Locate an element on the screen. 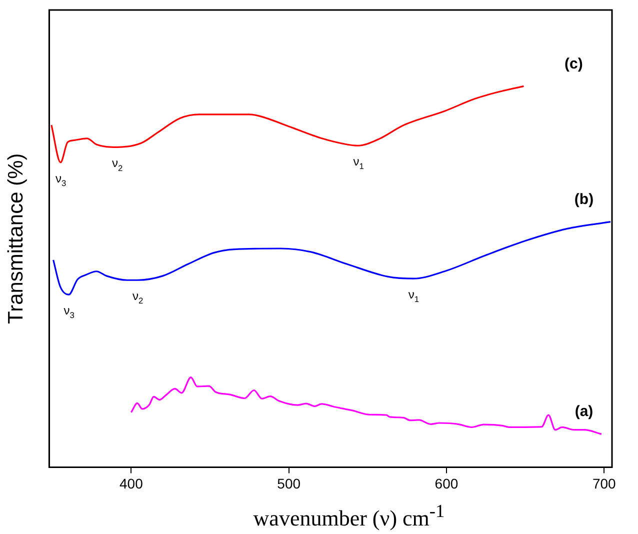  y-axis-title: Transmittance (%) is located at coordinates (16, 238).